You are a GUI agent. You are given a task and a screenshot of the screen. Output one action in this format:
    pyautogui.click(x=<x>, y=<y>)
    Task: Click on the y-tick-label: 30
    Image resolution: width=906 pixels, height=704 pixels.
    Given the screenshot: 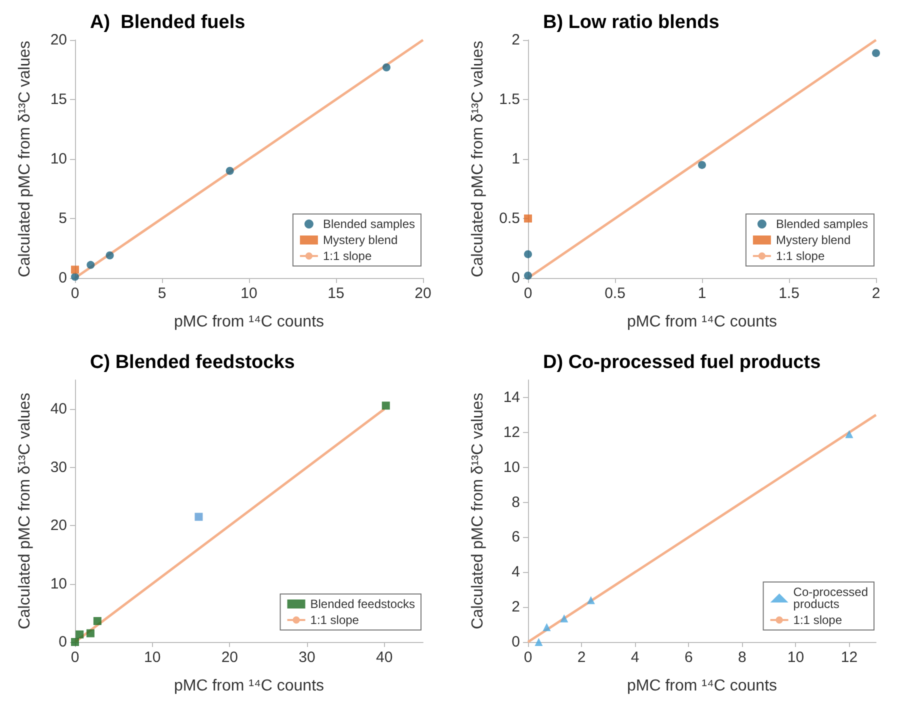 What is the action you would take?
    pyautogui.click(x=58, y=467)
    